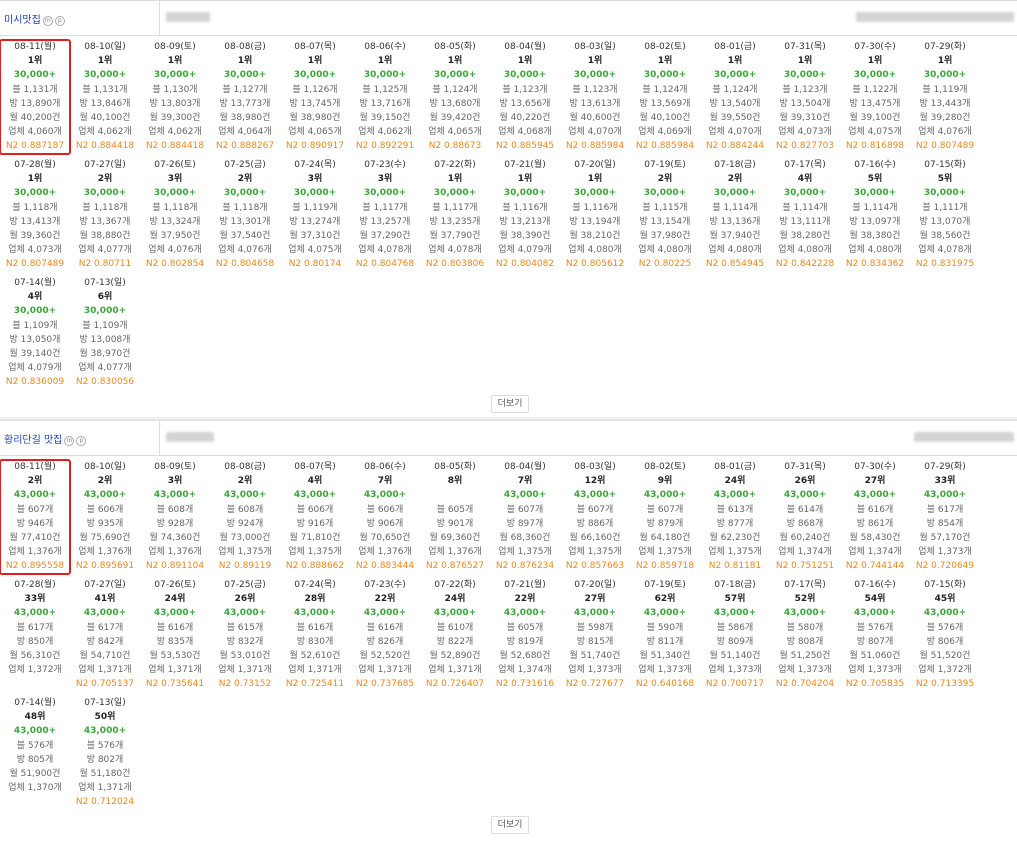 The width and height of the screenshot is (1017, 844). Describe the element at coordinates (245, 221) in the screenshot. I see `card-room-count: 방 13,301개` at that location.